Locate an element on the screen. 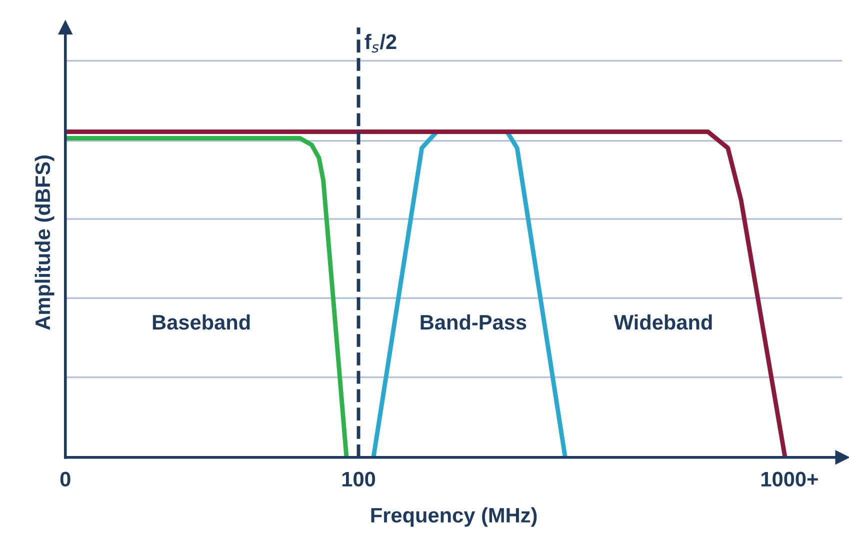  x-tick-label: 0 is located at coordinates (65, 479).